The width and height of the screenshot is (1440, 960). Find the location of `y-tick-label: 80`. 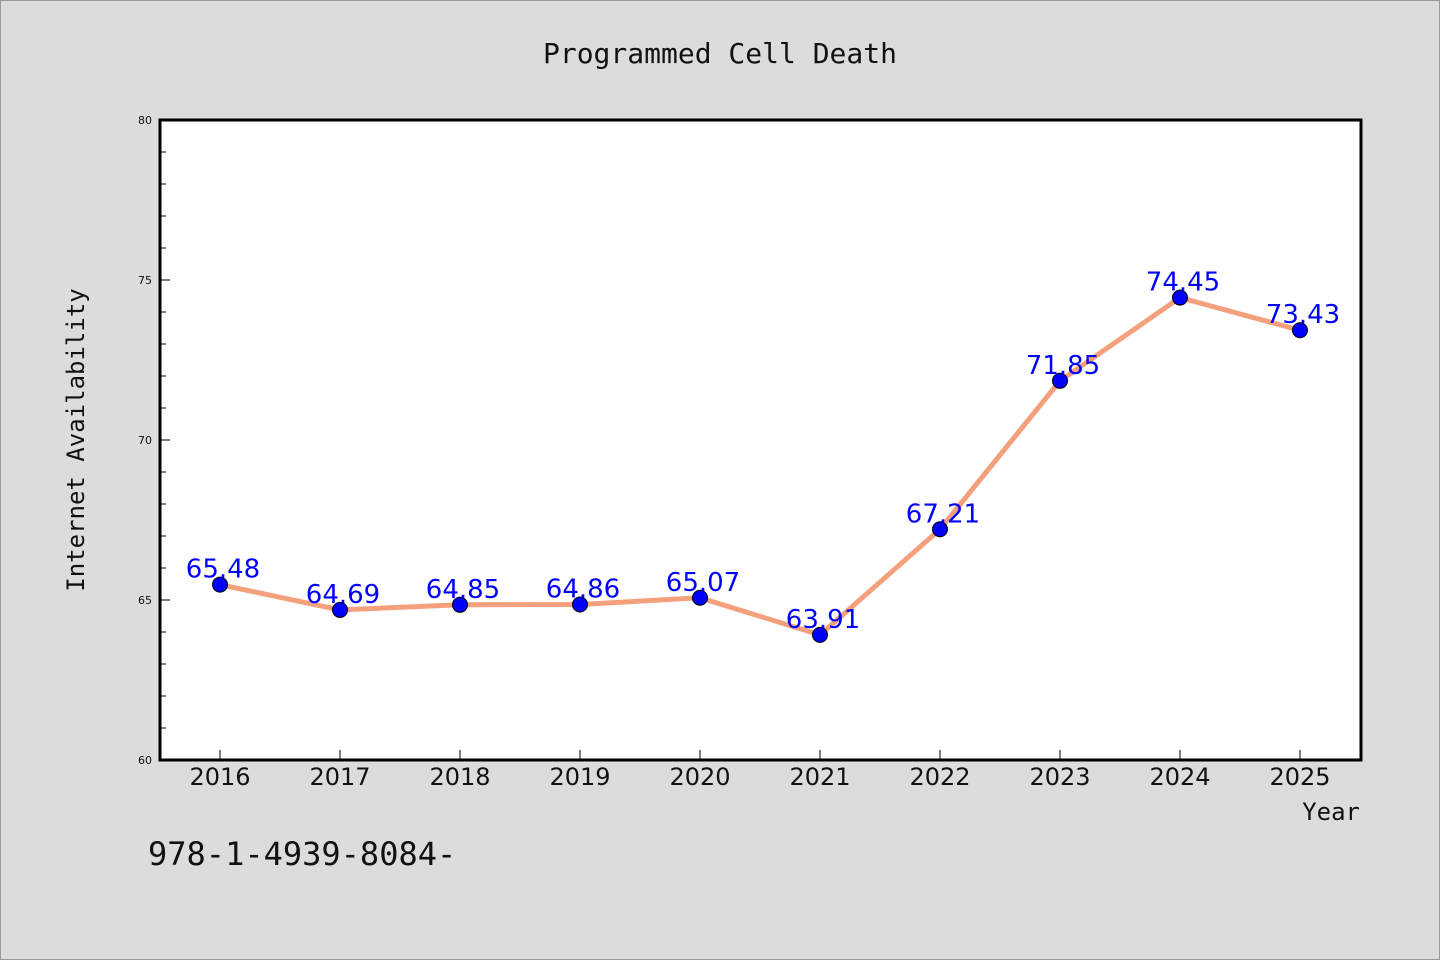

y-tick-label: 80 is located at coordinates (145, 120).